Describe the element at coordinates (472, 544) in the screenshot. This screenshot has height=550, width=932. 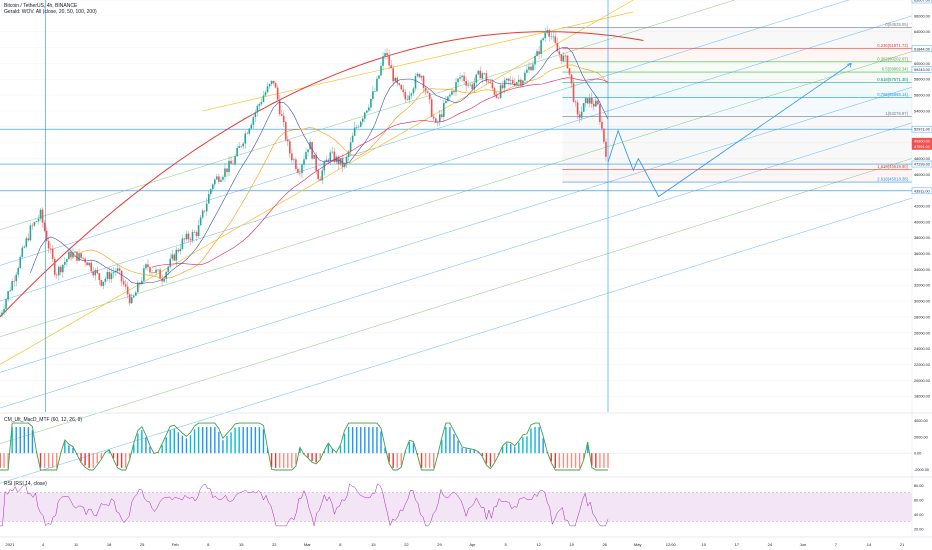
I see `time-tick: Apr` at that location.